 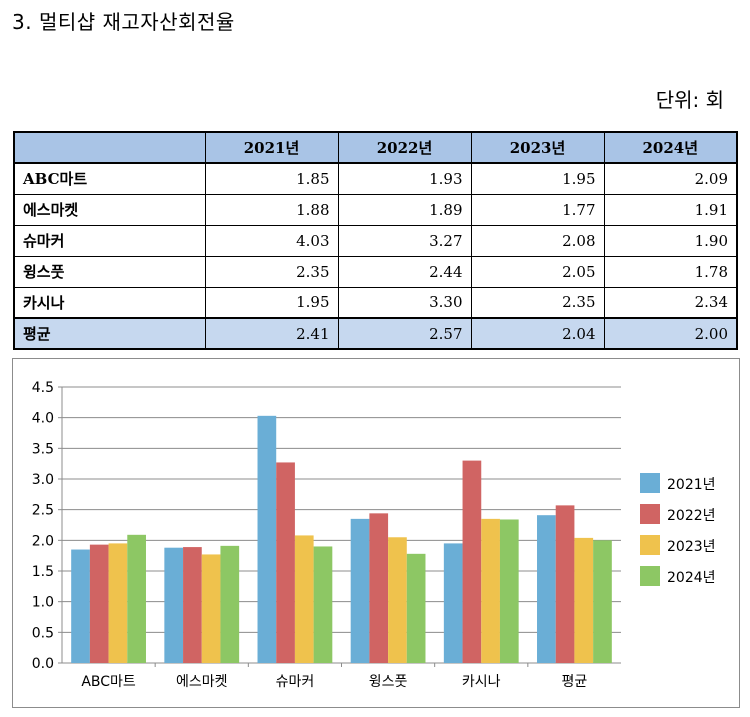 What do you see at coordinates (537, 240) in the screenshot?
I see `table-cell: 2.08` at bounding box center [537, 240].